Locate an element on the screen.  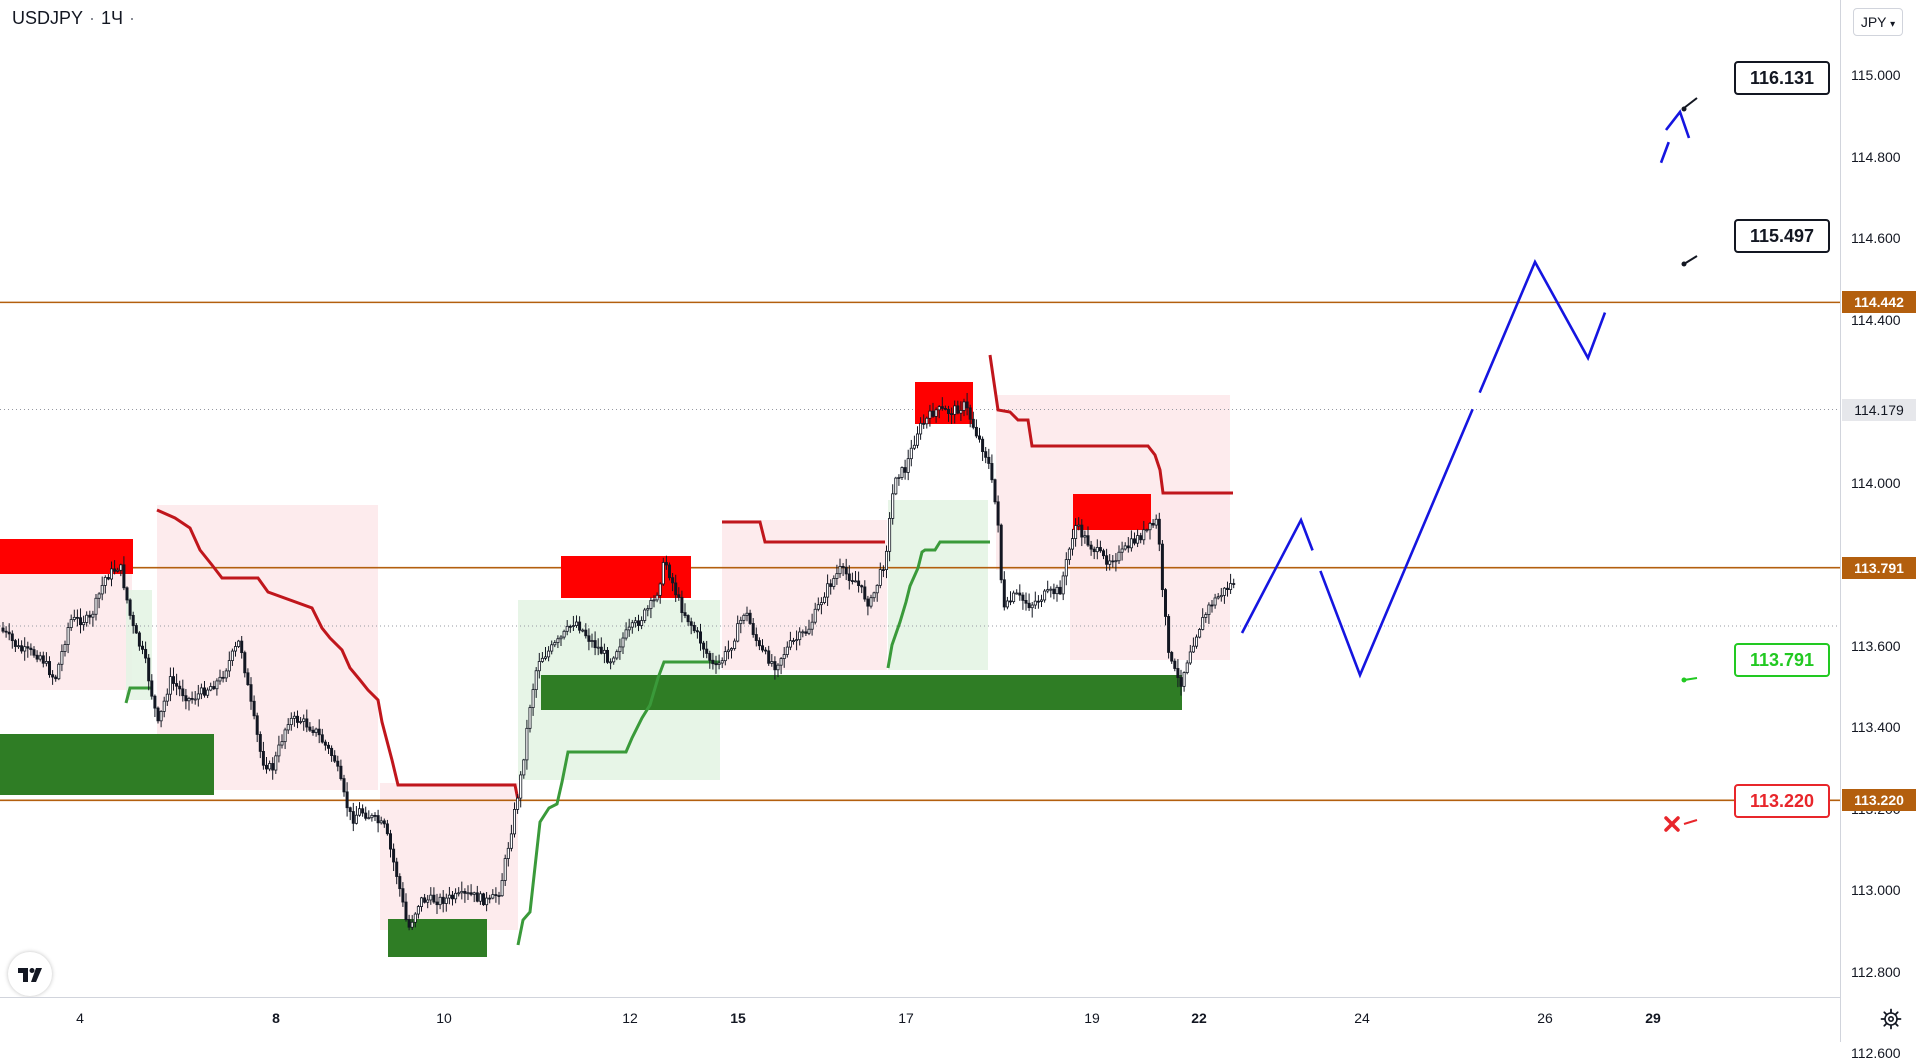
price-tag: 114.442 is located at coordinates (1879, 302).